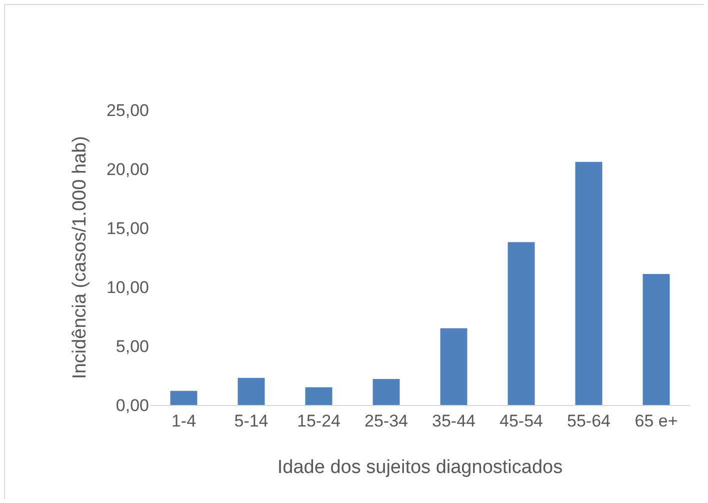 The height and width of the screenshot is (503, 708). I want to click on x-tick-label: 35-44, so click(454, 420).